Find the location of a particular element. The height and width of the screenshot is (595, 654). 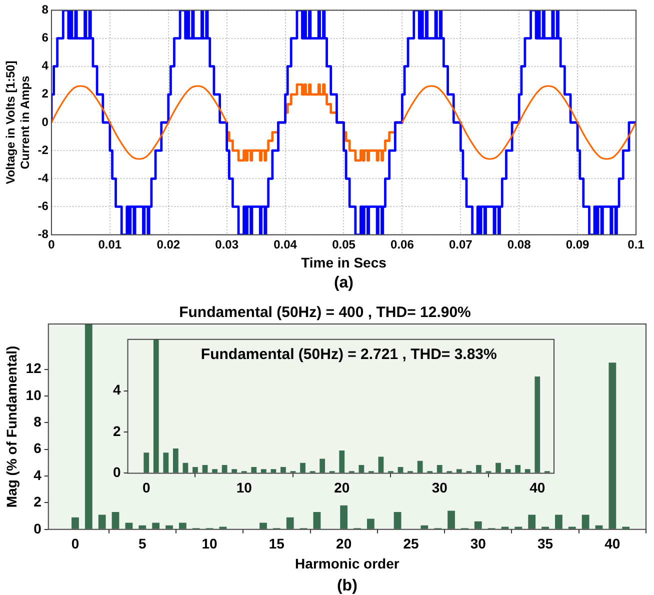

x-tick-label: 0.04 is located at coordinates (286, 244).